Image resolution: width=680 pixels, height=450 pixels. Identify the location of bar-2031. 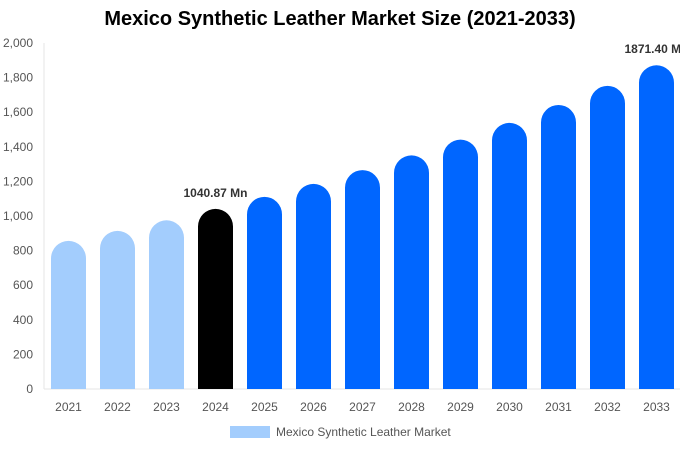
(558, 247).